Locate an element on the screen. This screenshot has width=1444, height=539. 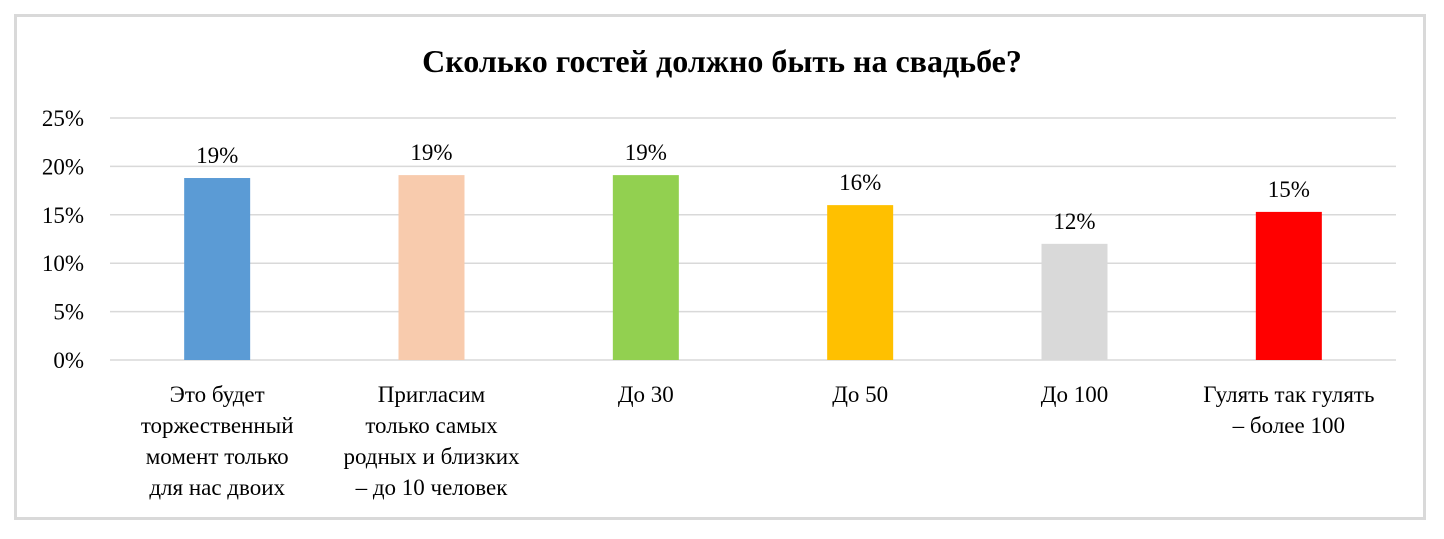
y-tick-label: 20% is located at coordinates (63, 166).